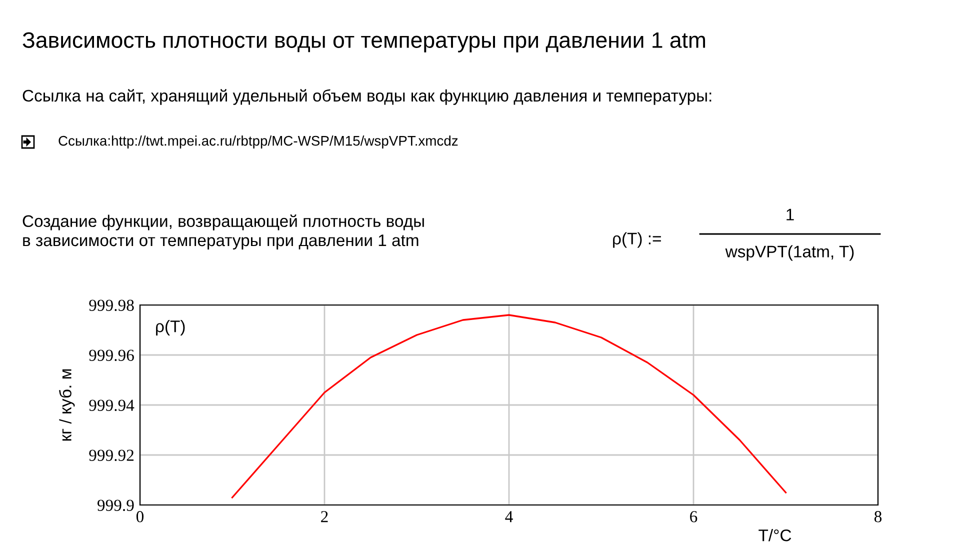 This screenshot has width=966, height=546. I want to click on y-tick-label: 999.98, so click(111, 306).